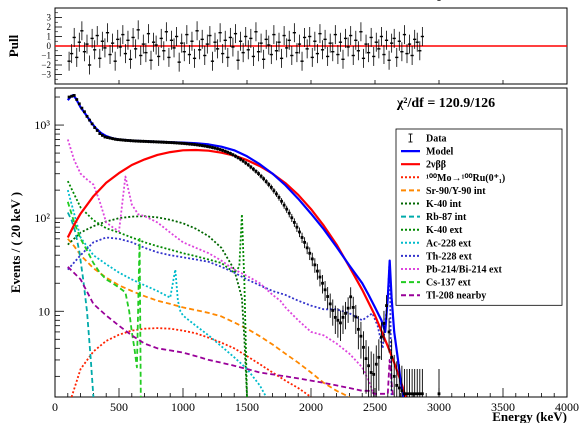 Image resolution: width=580 pixels, height=428 pixels. Describe the element at coordinates (157, 306) in the screenshot. I see `series-line-k-40-int` at that location.